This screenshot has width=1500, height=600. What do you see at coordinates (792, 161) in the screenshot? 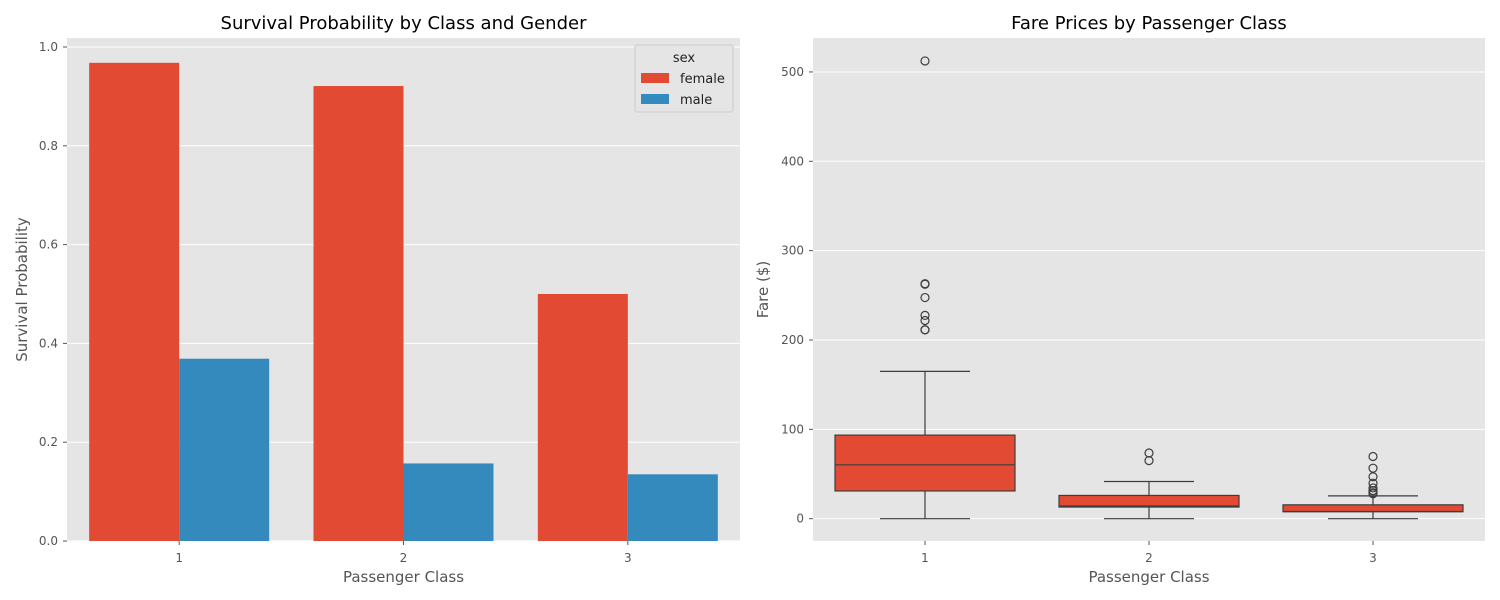
I see `y-tick-label: 400` at bounding box center [792, 161].